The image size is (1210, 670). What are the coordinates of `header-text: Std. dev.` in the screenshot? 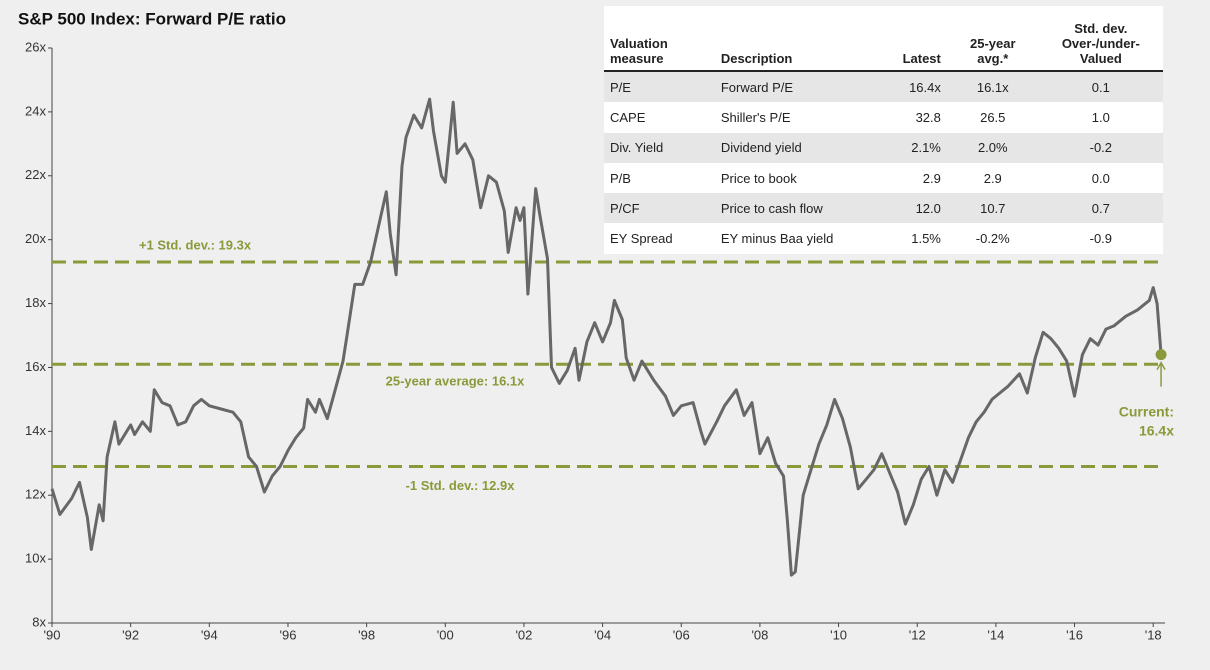 It's located at (1101, 28).